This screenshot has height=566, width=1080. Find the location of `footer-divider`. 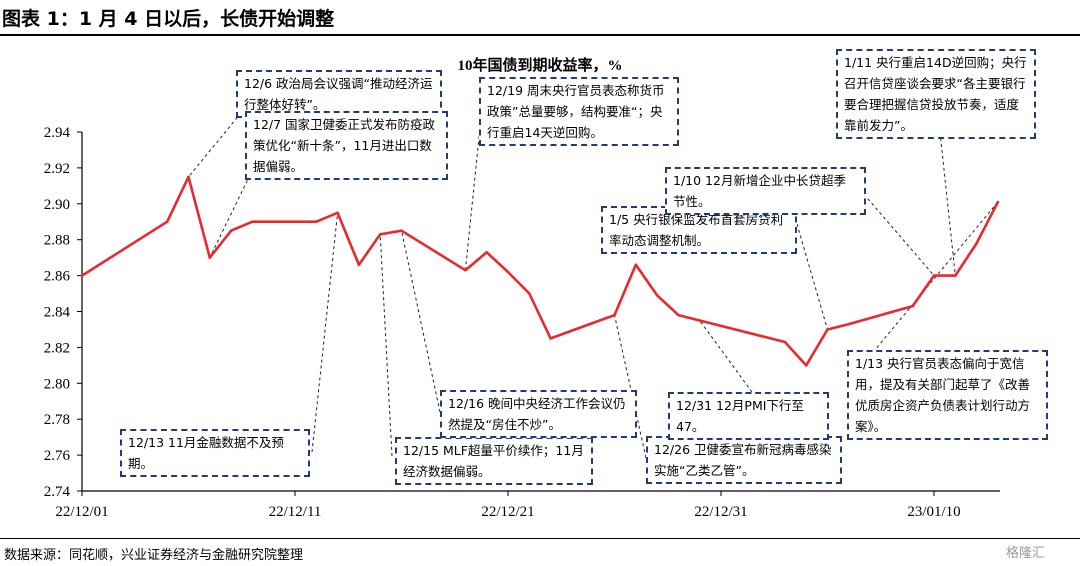

footer-divider is located at coordinates (540, 538).